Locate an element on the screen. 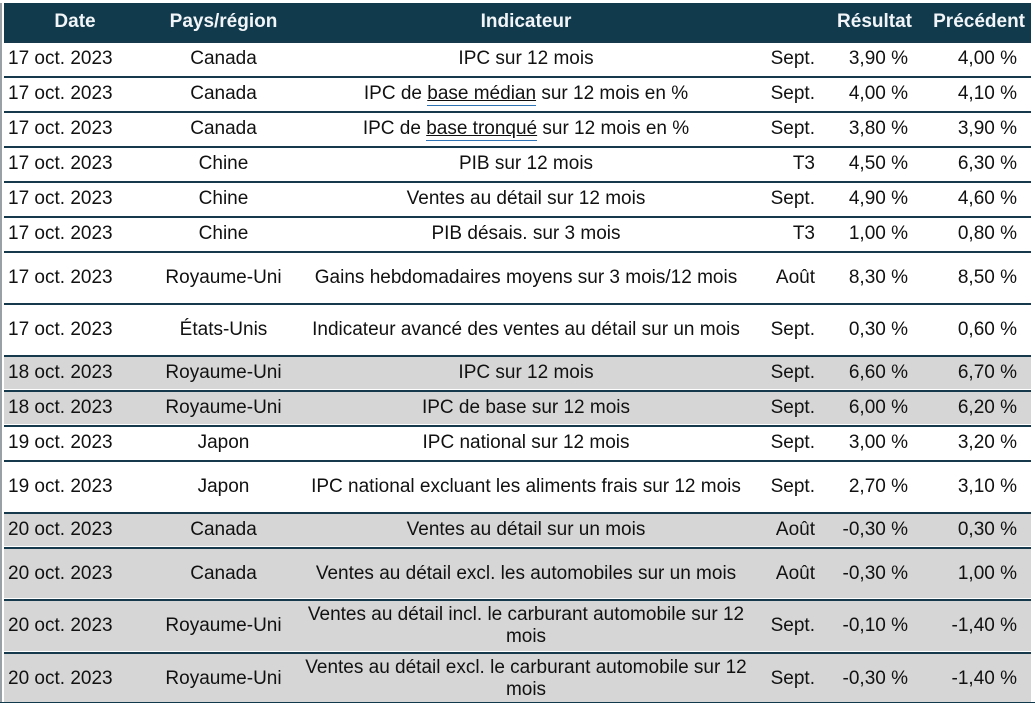 This screenshot has height=703, width=1035. column-header-date: Date is located at coordinates (75, 22).